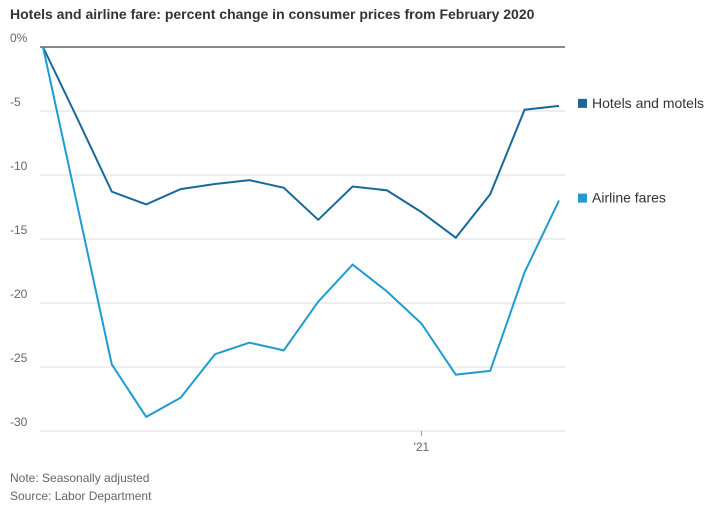 Image resolution: width=717 pixels, height=510 pixels. Describe the element at coordinates (629, 198) in the screenshot. I see `legend-label: Airline fares` at that location.